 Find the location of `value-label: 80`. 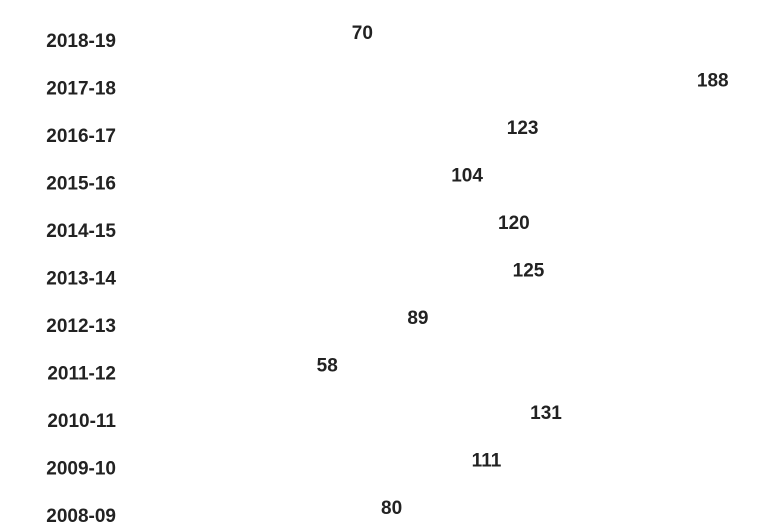

value-label: 80 is located at coordinates (391, 508).